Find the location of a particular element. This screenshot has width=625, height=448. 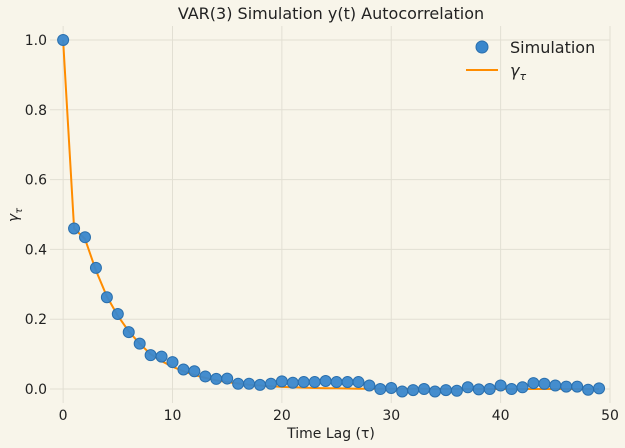

legend-label-gamma: γτ is located at coordinates (518, 72).